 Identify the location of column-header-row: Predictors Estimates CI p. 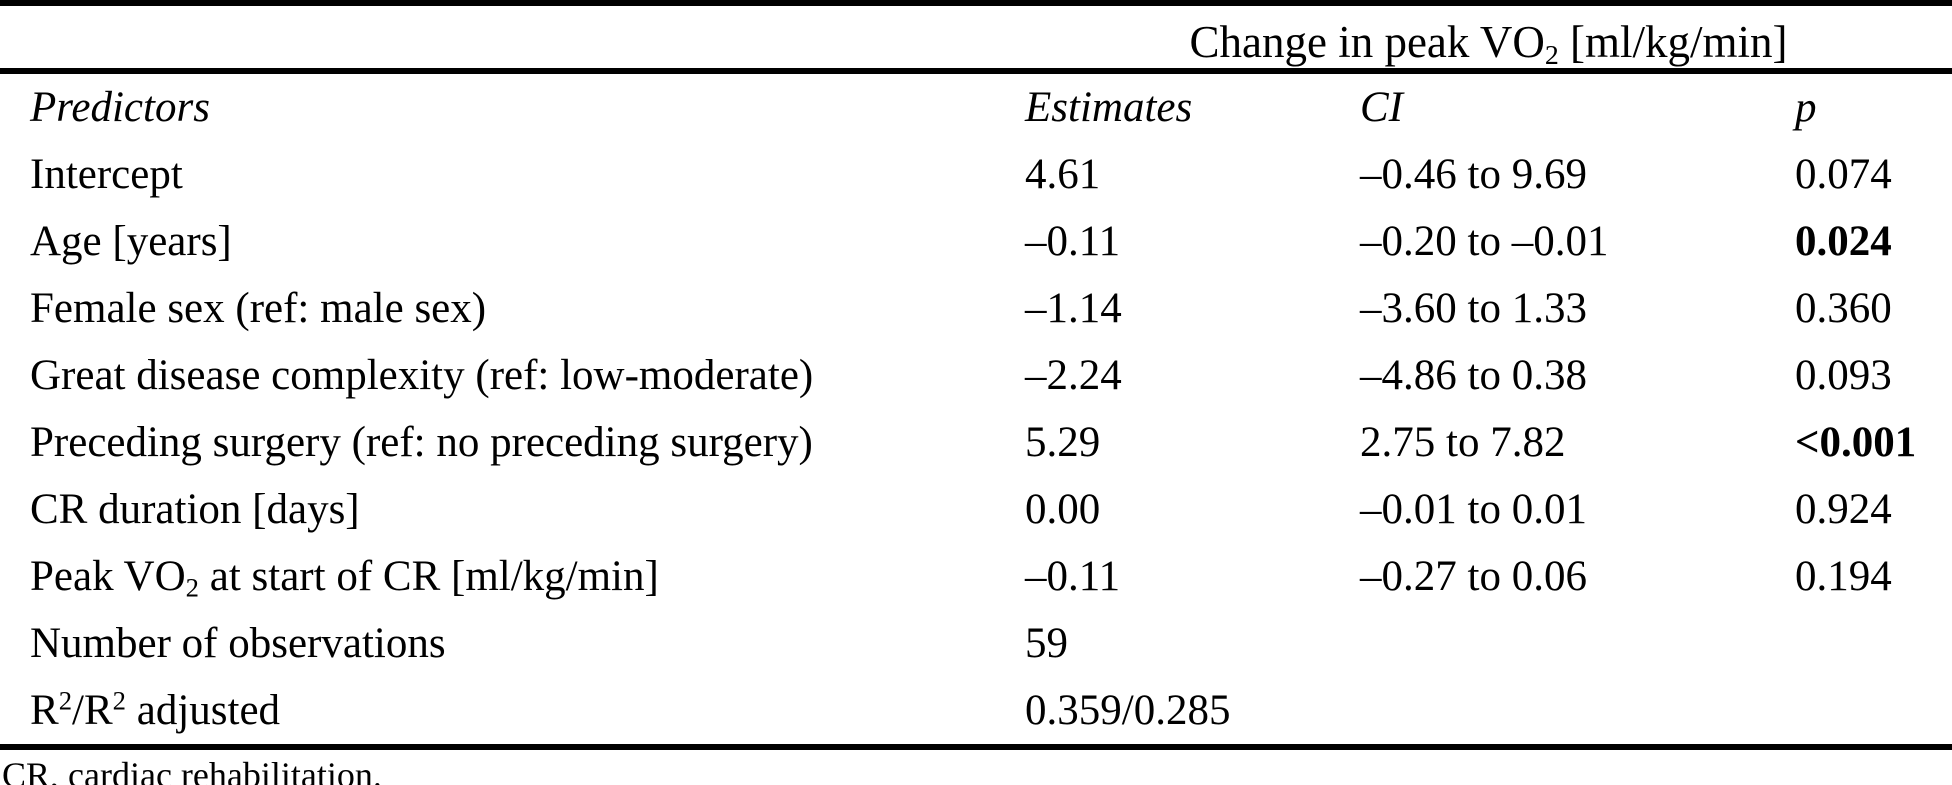
(976, 107).